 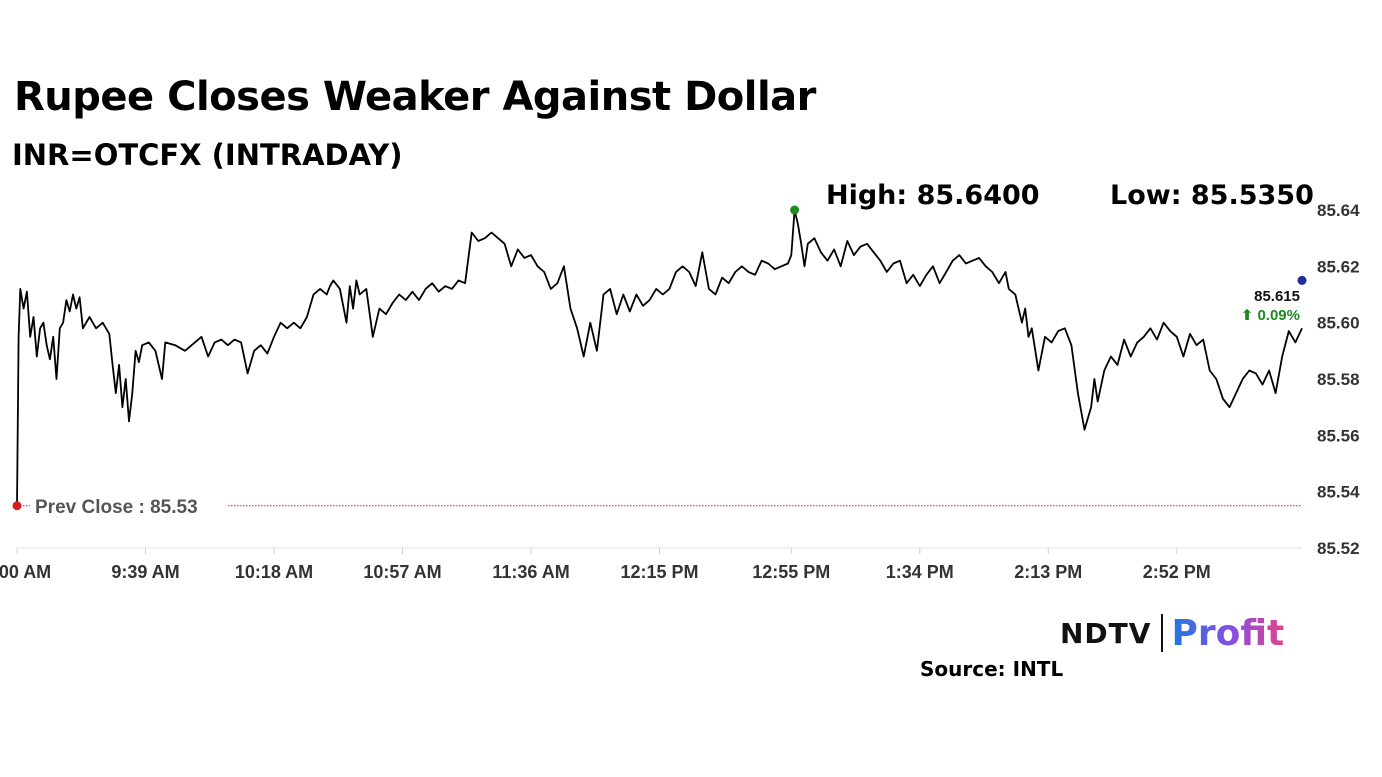 What do you see at coordinates (933, 195) in the screenshot?
I see `high-label: High: 85.6400` at bounding box center [933, 195].